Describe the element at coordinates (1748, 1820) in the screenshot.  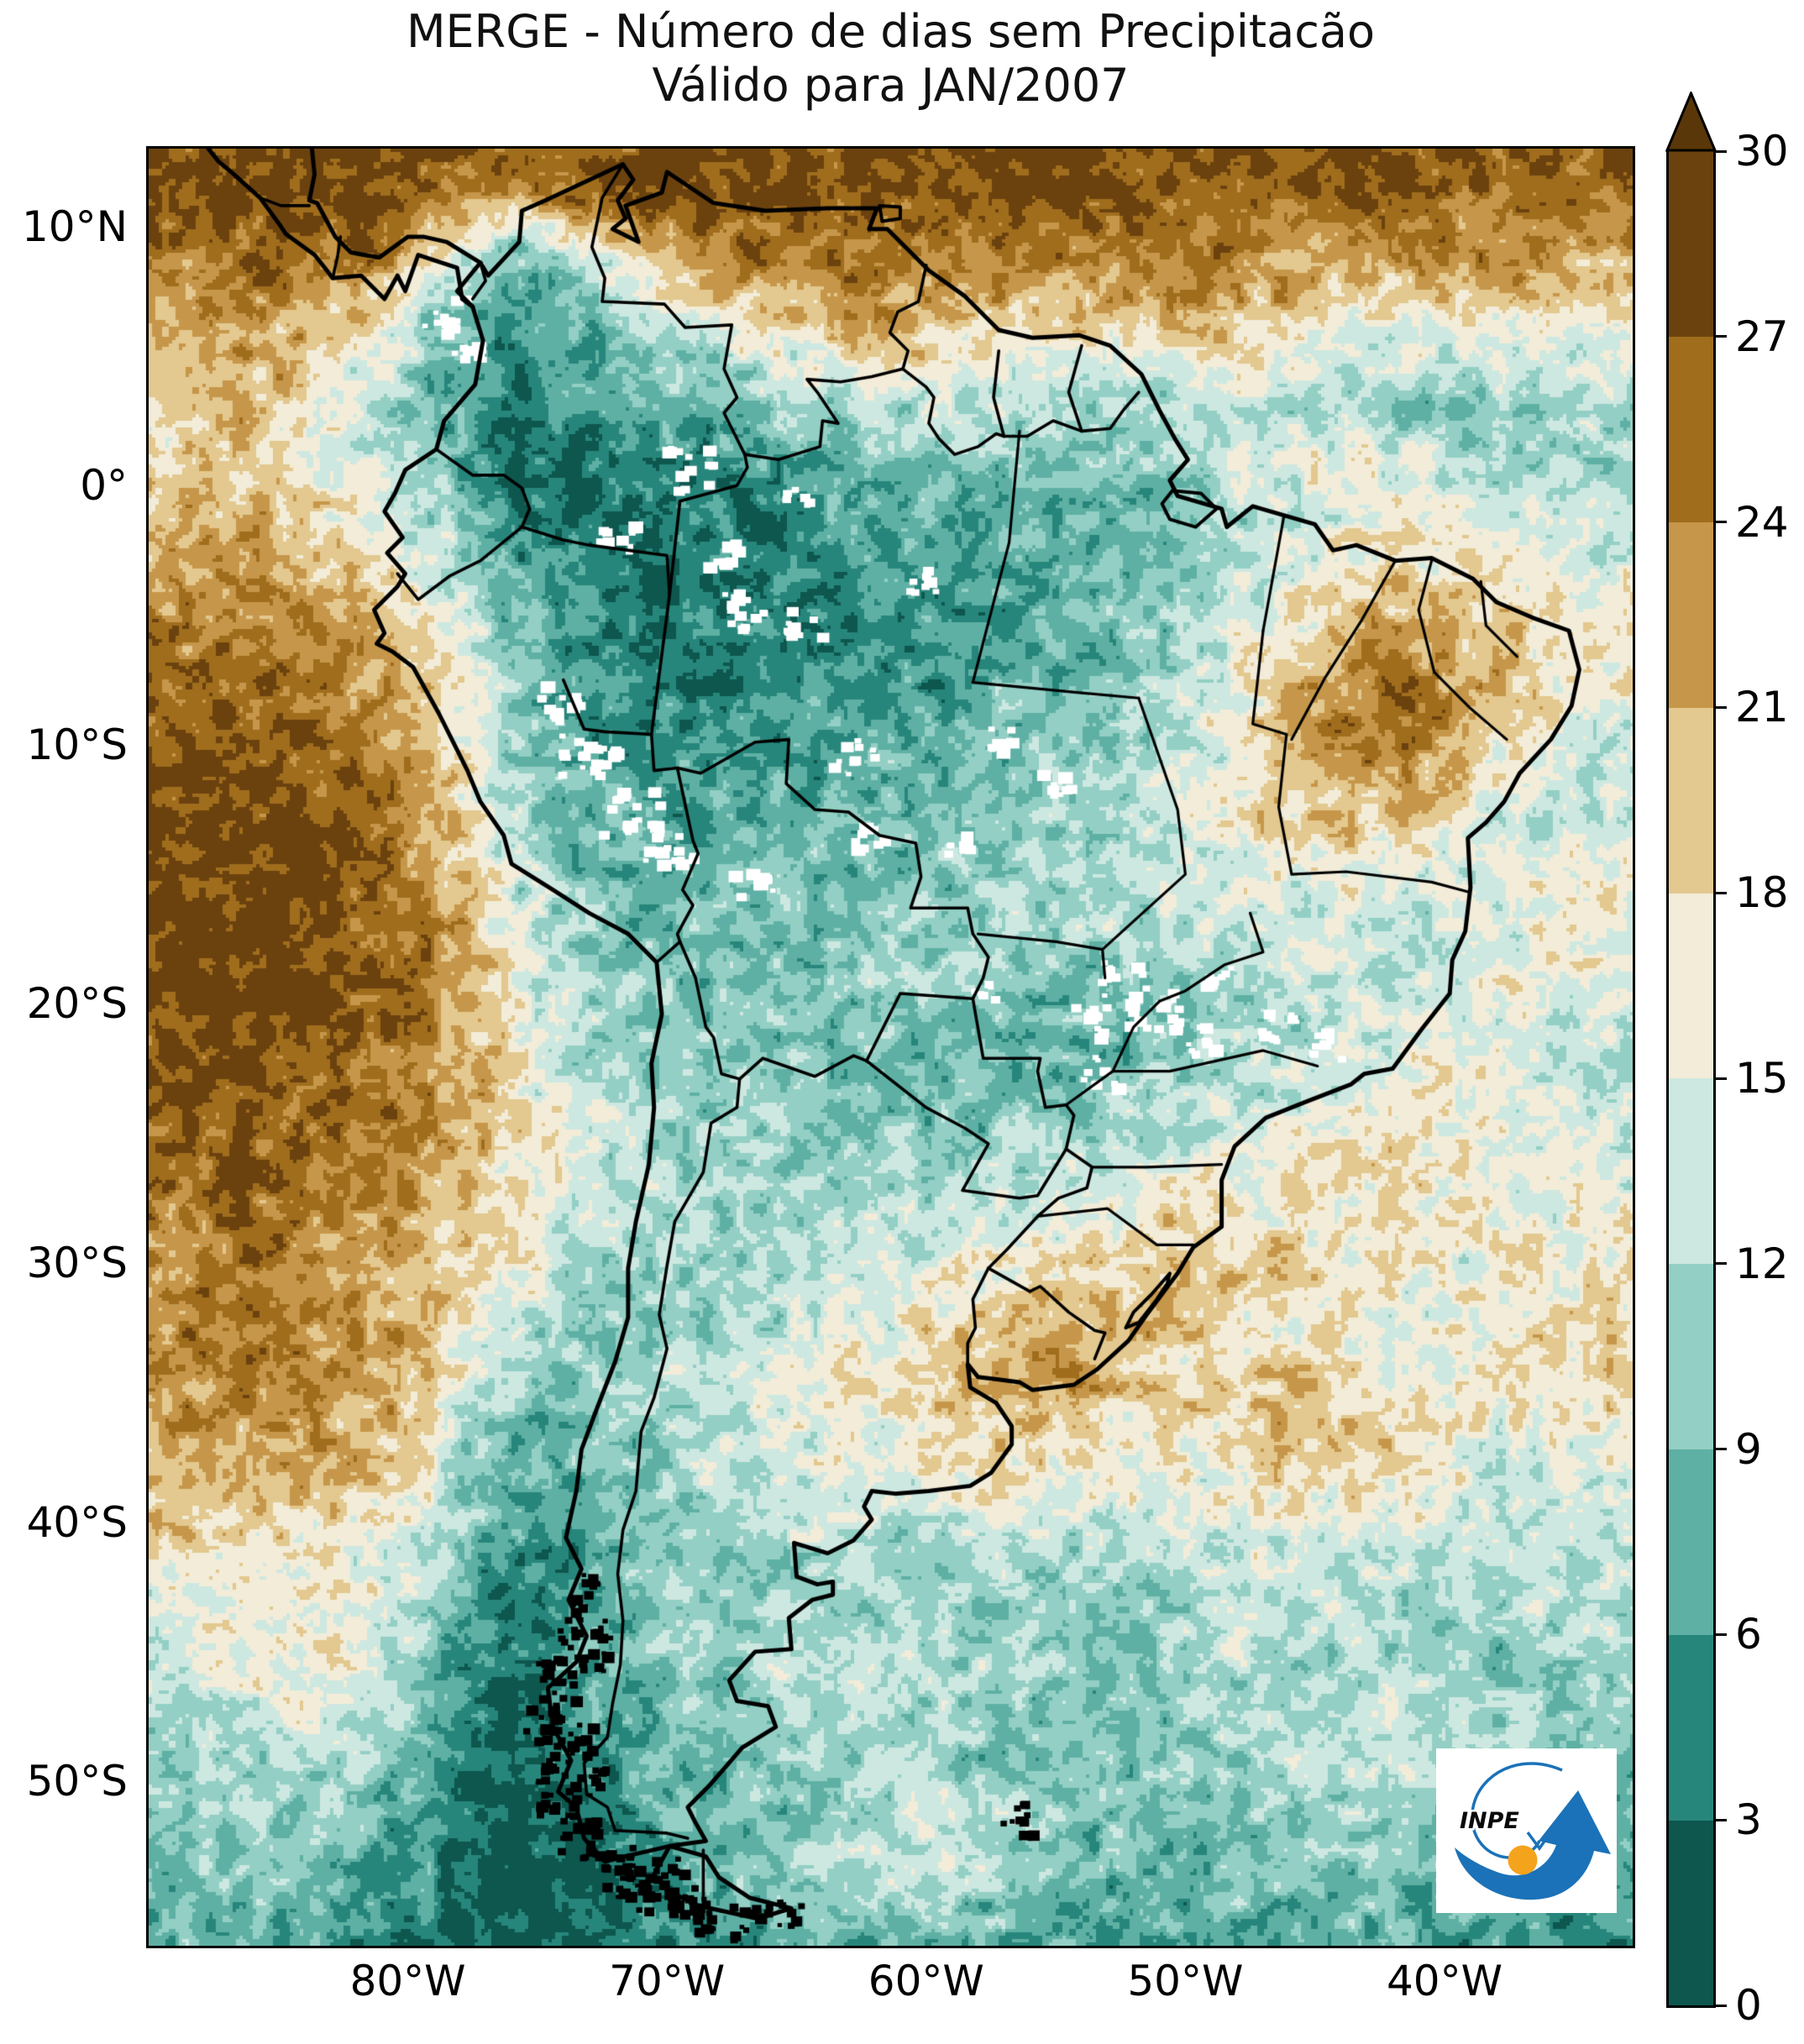
I see `colorbar-tick-label: 3` at that location.